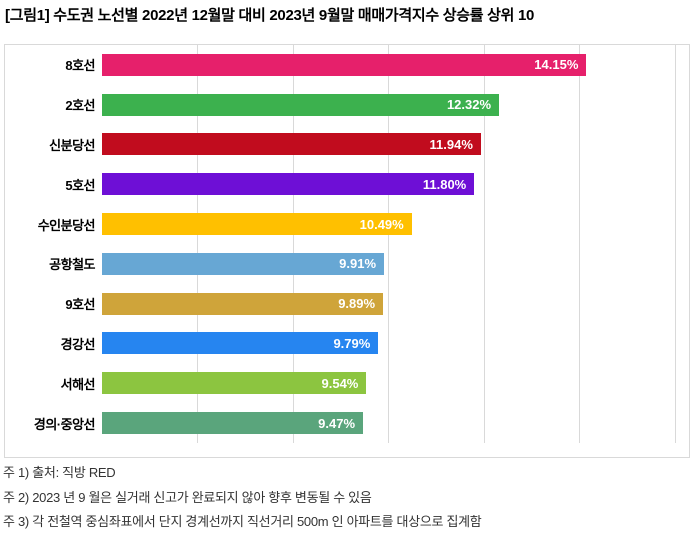 The height and width of the screenshot is (535, 696). What do you see at coordinates (257, 224) in the screenshot?
I see `bar: 10.49%` at bounding box center [257, 224].